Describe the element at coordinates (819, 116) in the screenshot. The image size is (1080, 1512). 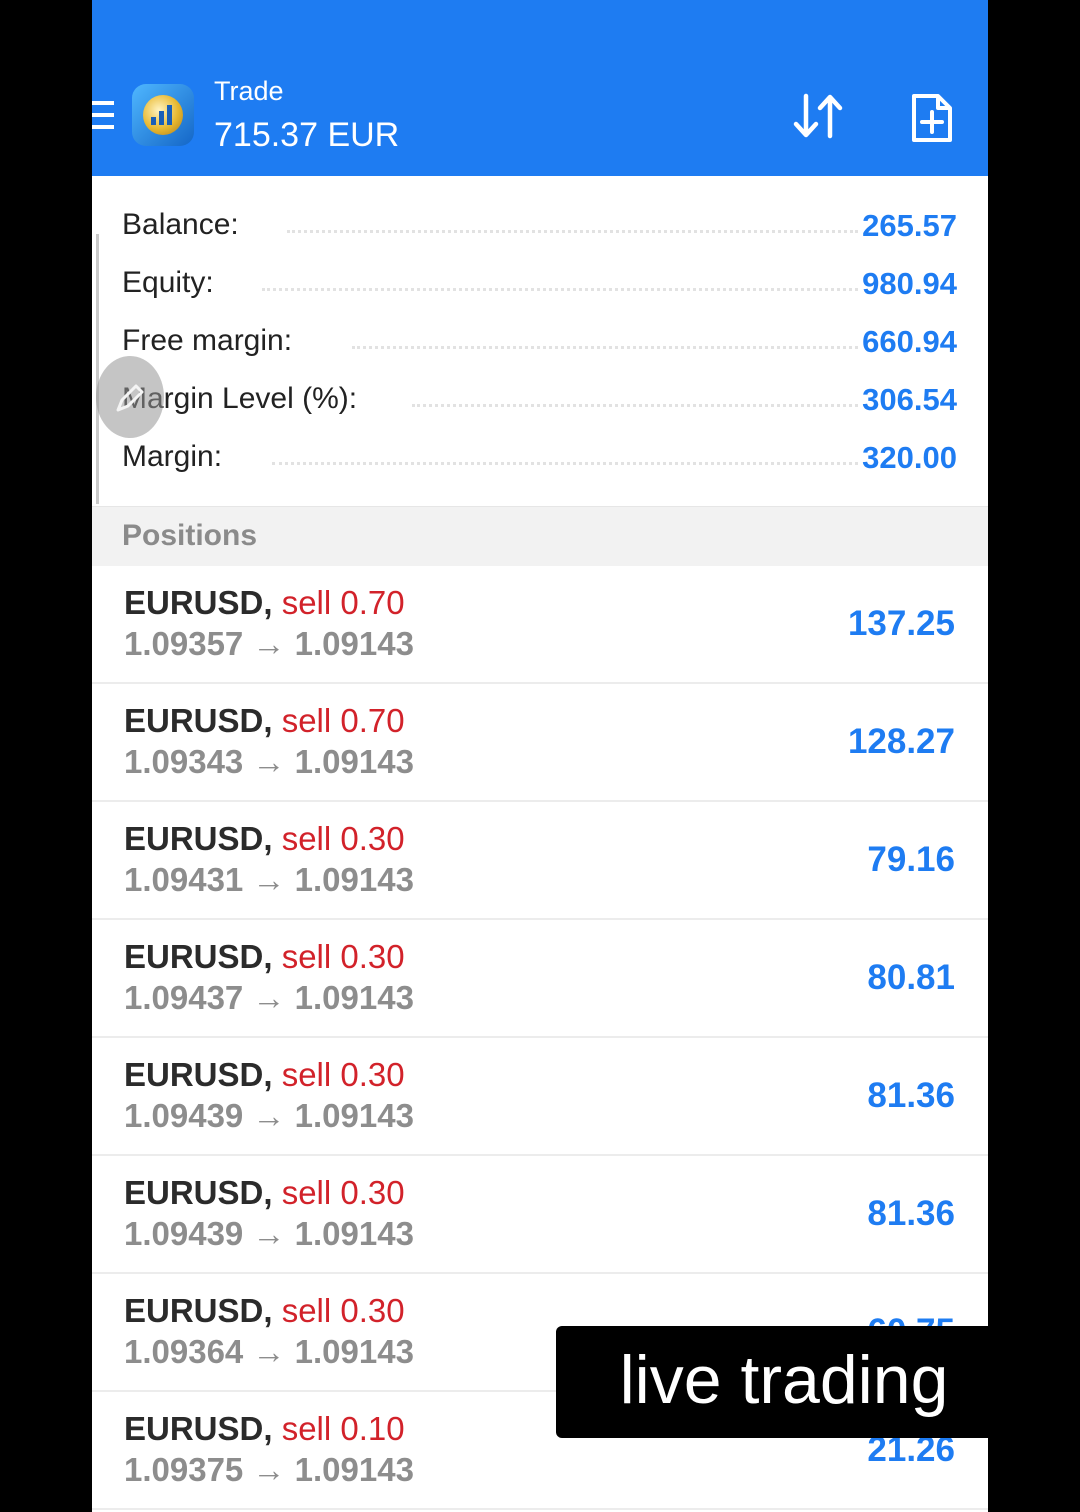
I see `sort-icon` at that location.